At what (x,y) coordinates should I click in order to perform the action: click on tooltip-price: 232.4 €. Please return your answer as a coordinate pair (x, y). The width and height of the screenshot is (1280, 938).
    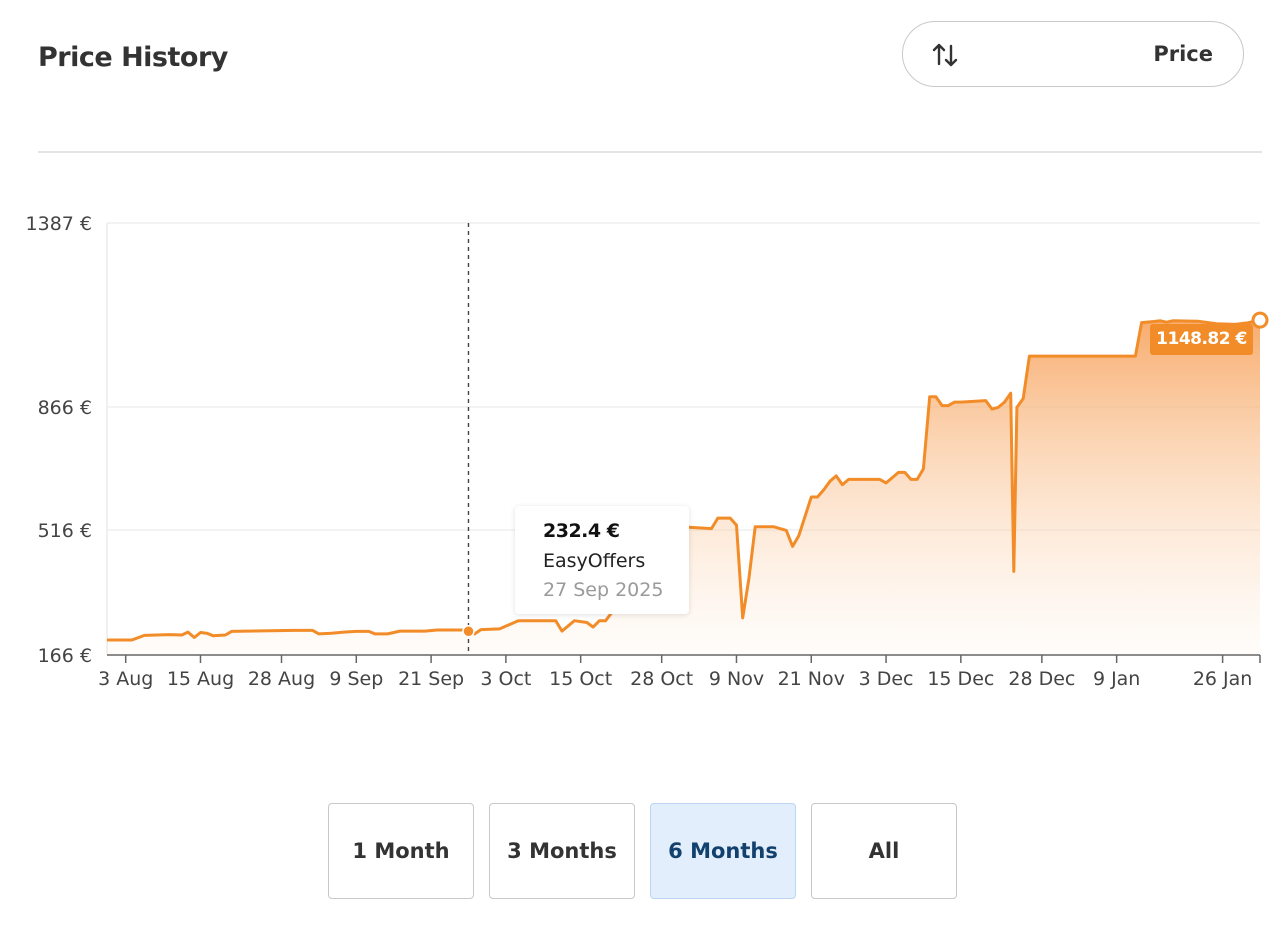
    Looking at the image, I should click on (581, 531).